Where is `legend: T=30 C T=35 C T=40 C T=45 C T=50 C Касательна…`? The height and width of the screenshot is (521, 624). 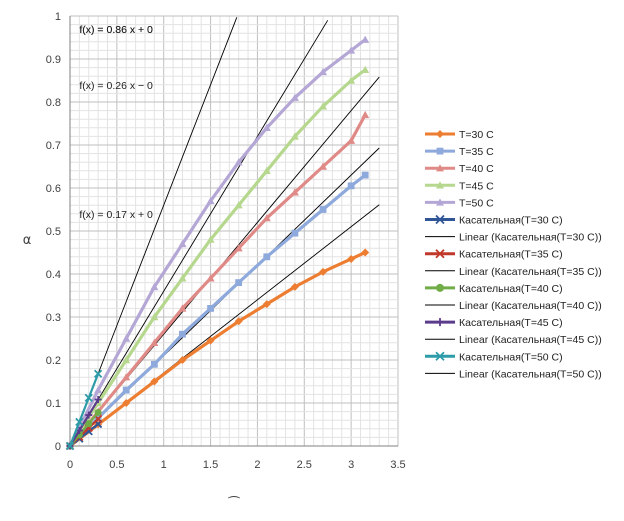
legend: T=30 C T=35 C T=40 C T=45 C T=50 C Касательна… is located at coordinates (513, 254).